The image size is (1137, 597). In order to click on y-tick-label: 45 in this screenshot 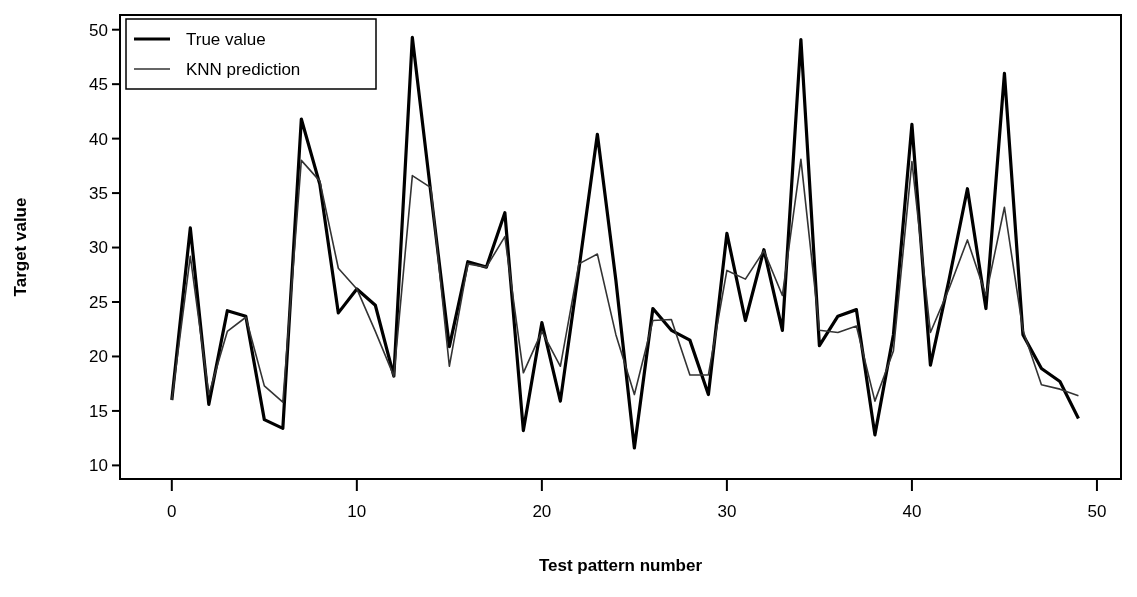, I will do `click(98, 85)`.